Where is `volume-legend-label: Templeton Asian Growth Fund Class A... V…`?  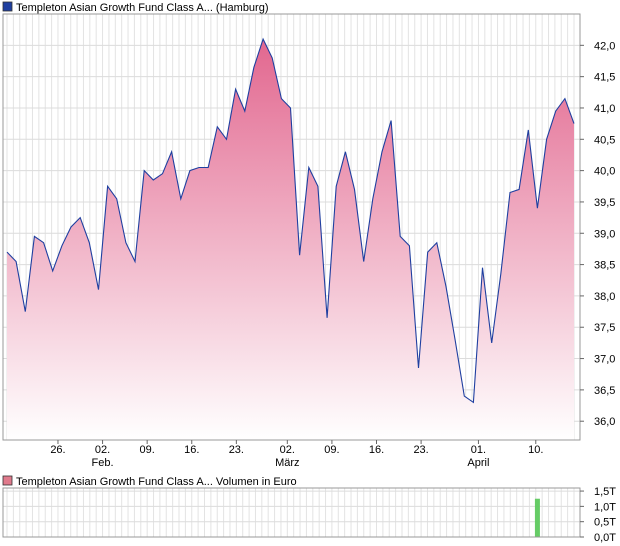
volume-legend-label: Templeton Asian Growth Fund Class A... V… is located at coordinates (156, 482).